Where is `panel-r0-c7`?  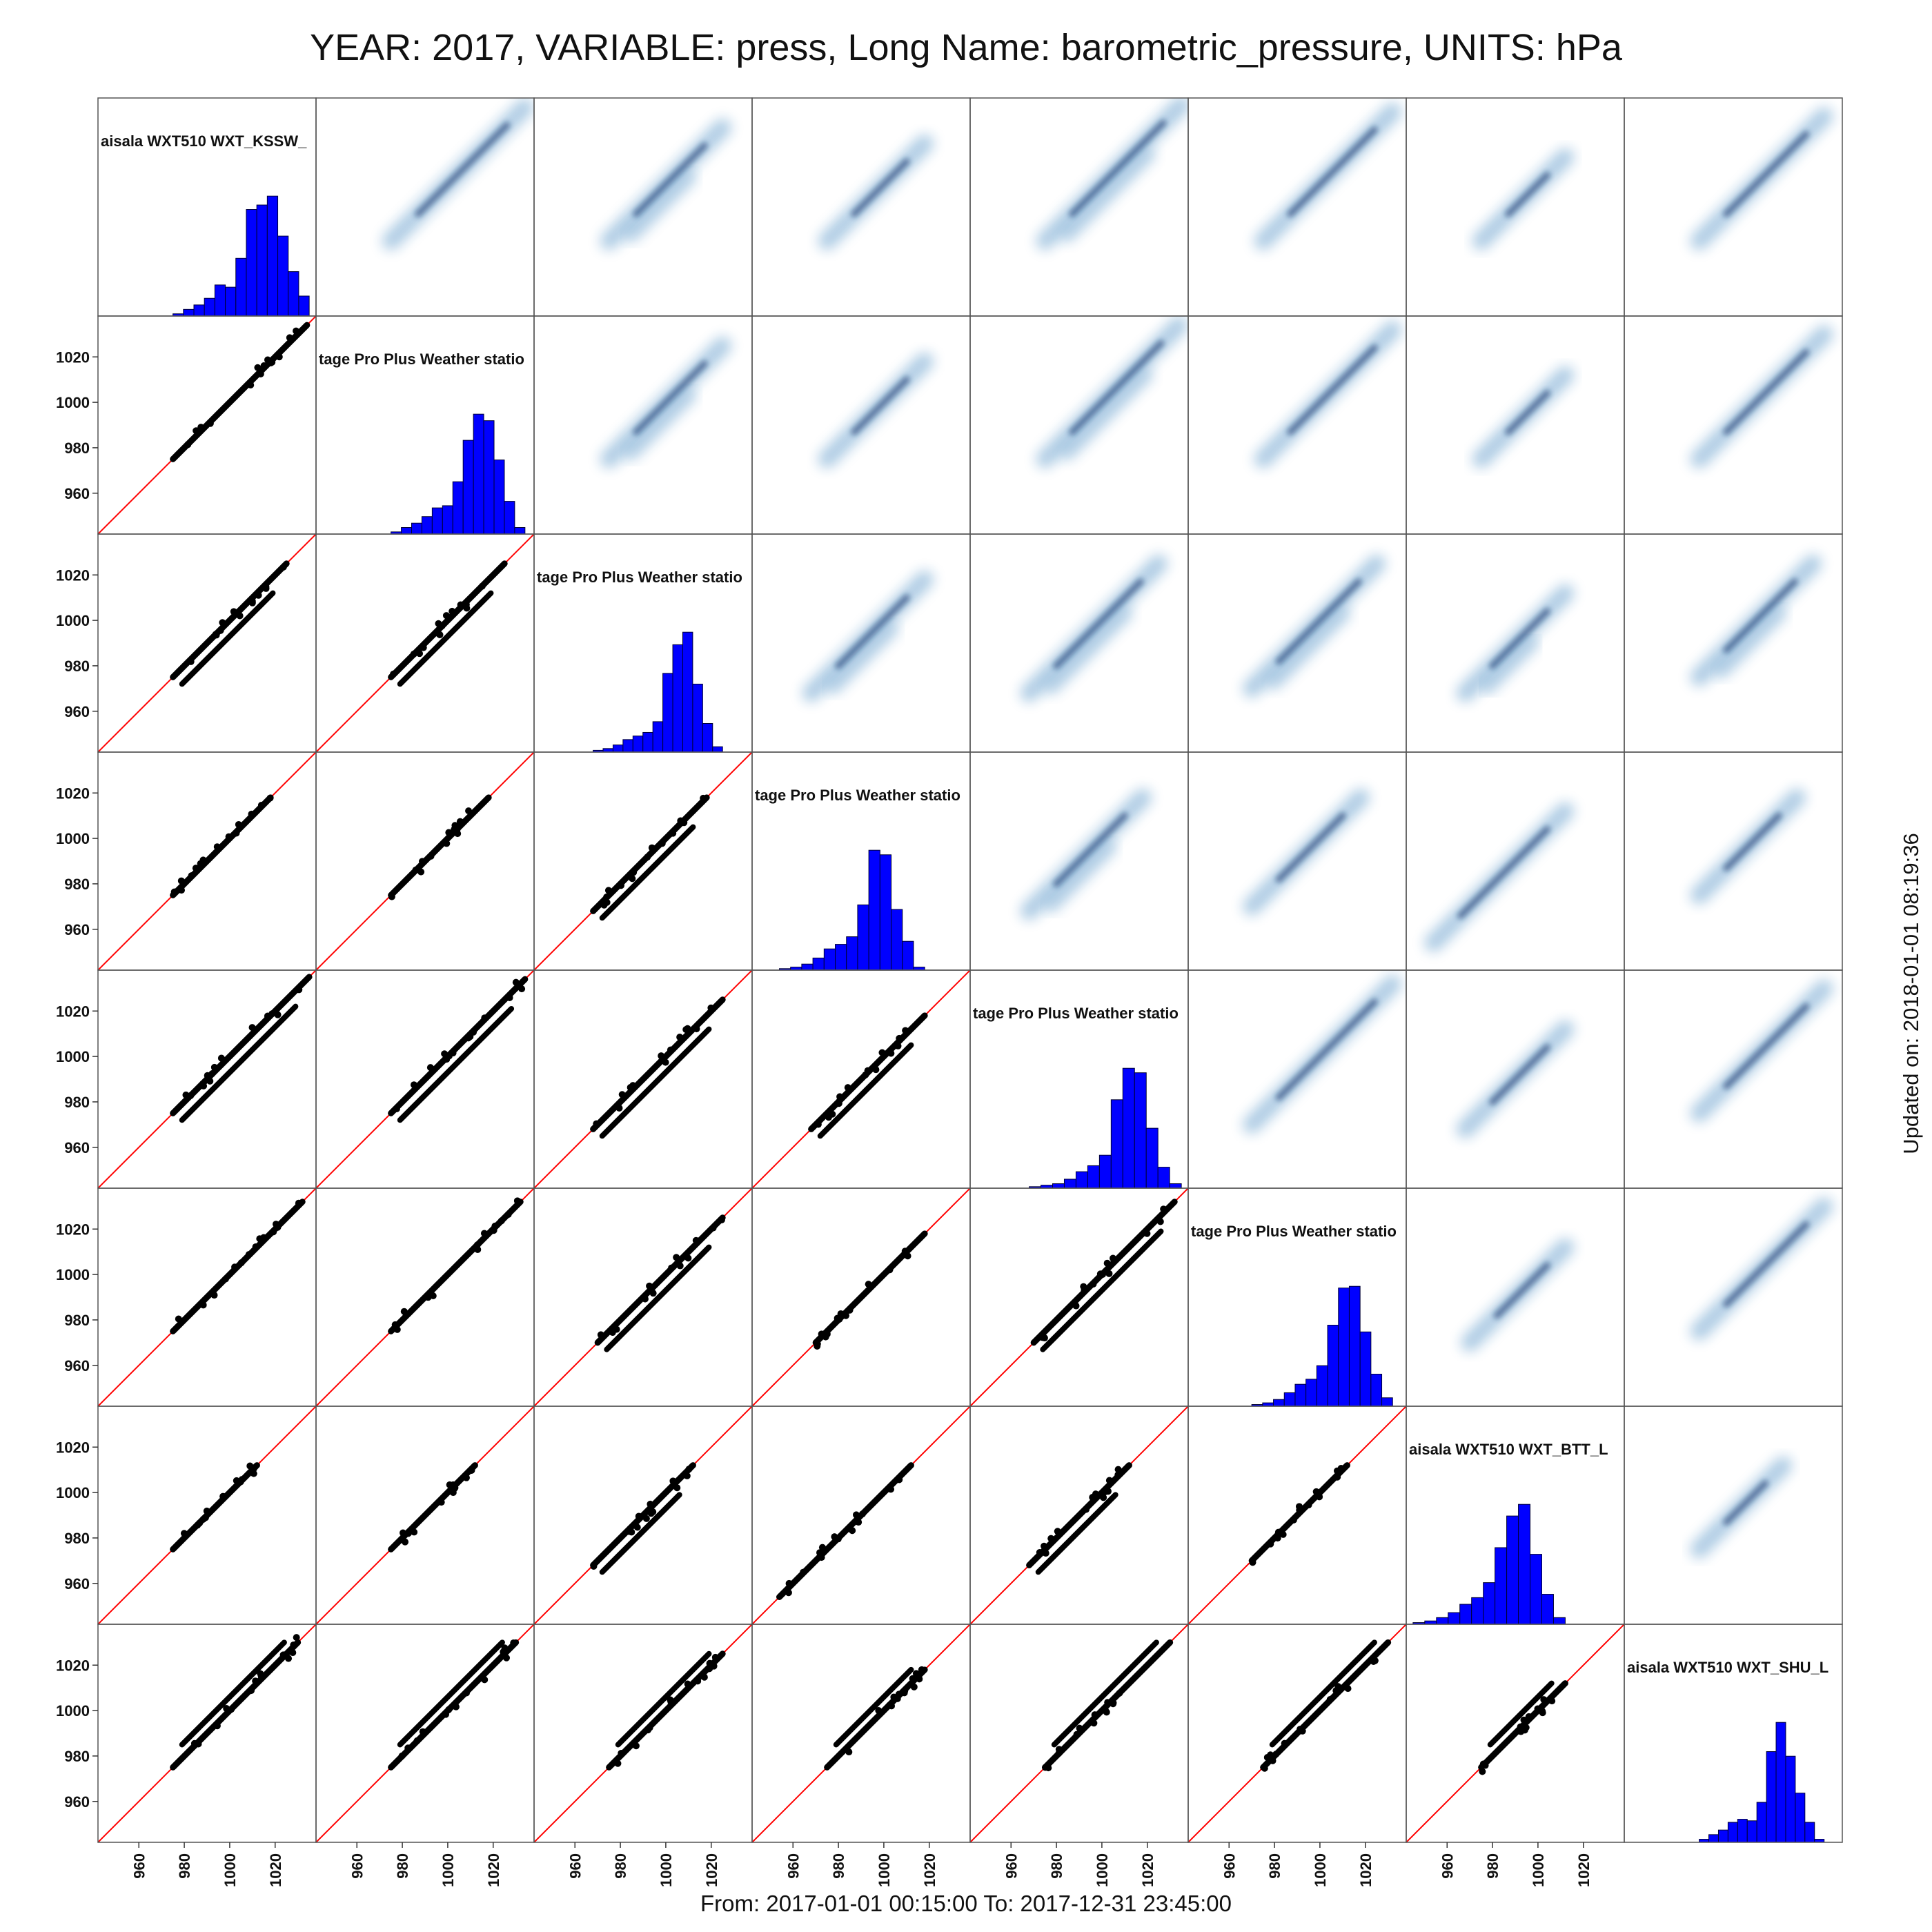 panel-r0-c7 is located at coordinates (1733, 207).